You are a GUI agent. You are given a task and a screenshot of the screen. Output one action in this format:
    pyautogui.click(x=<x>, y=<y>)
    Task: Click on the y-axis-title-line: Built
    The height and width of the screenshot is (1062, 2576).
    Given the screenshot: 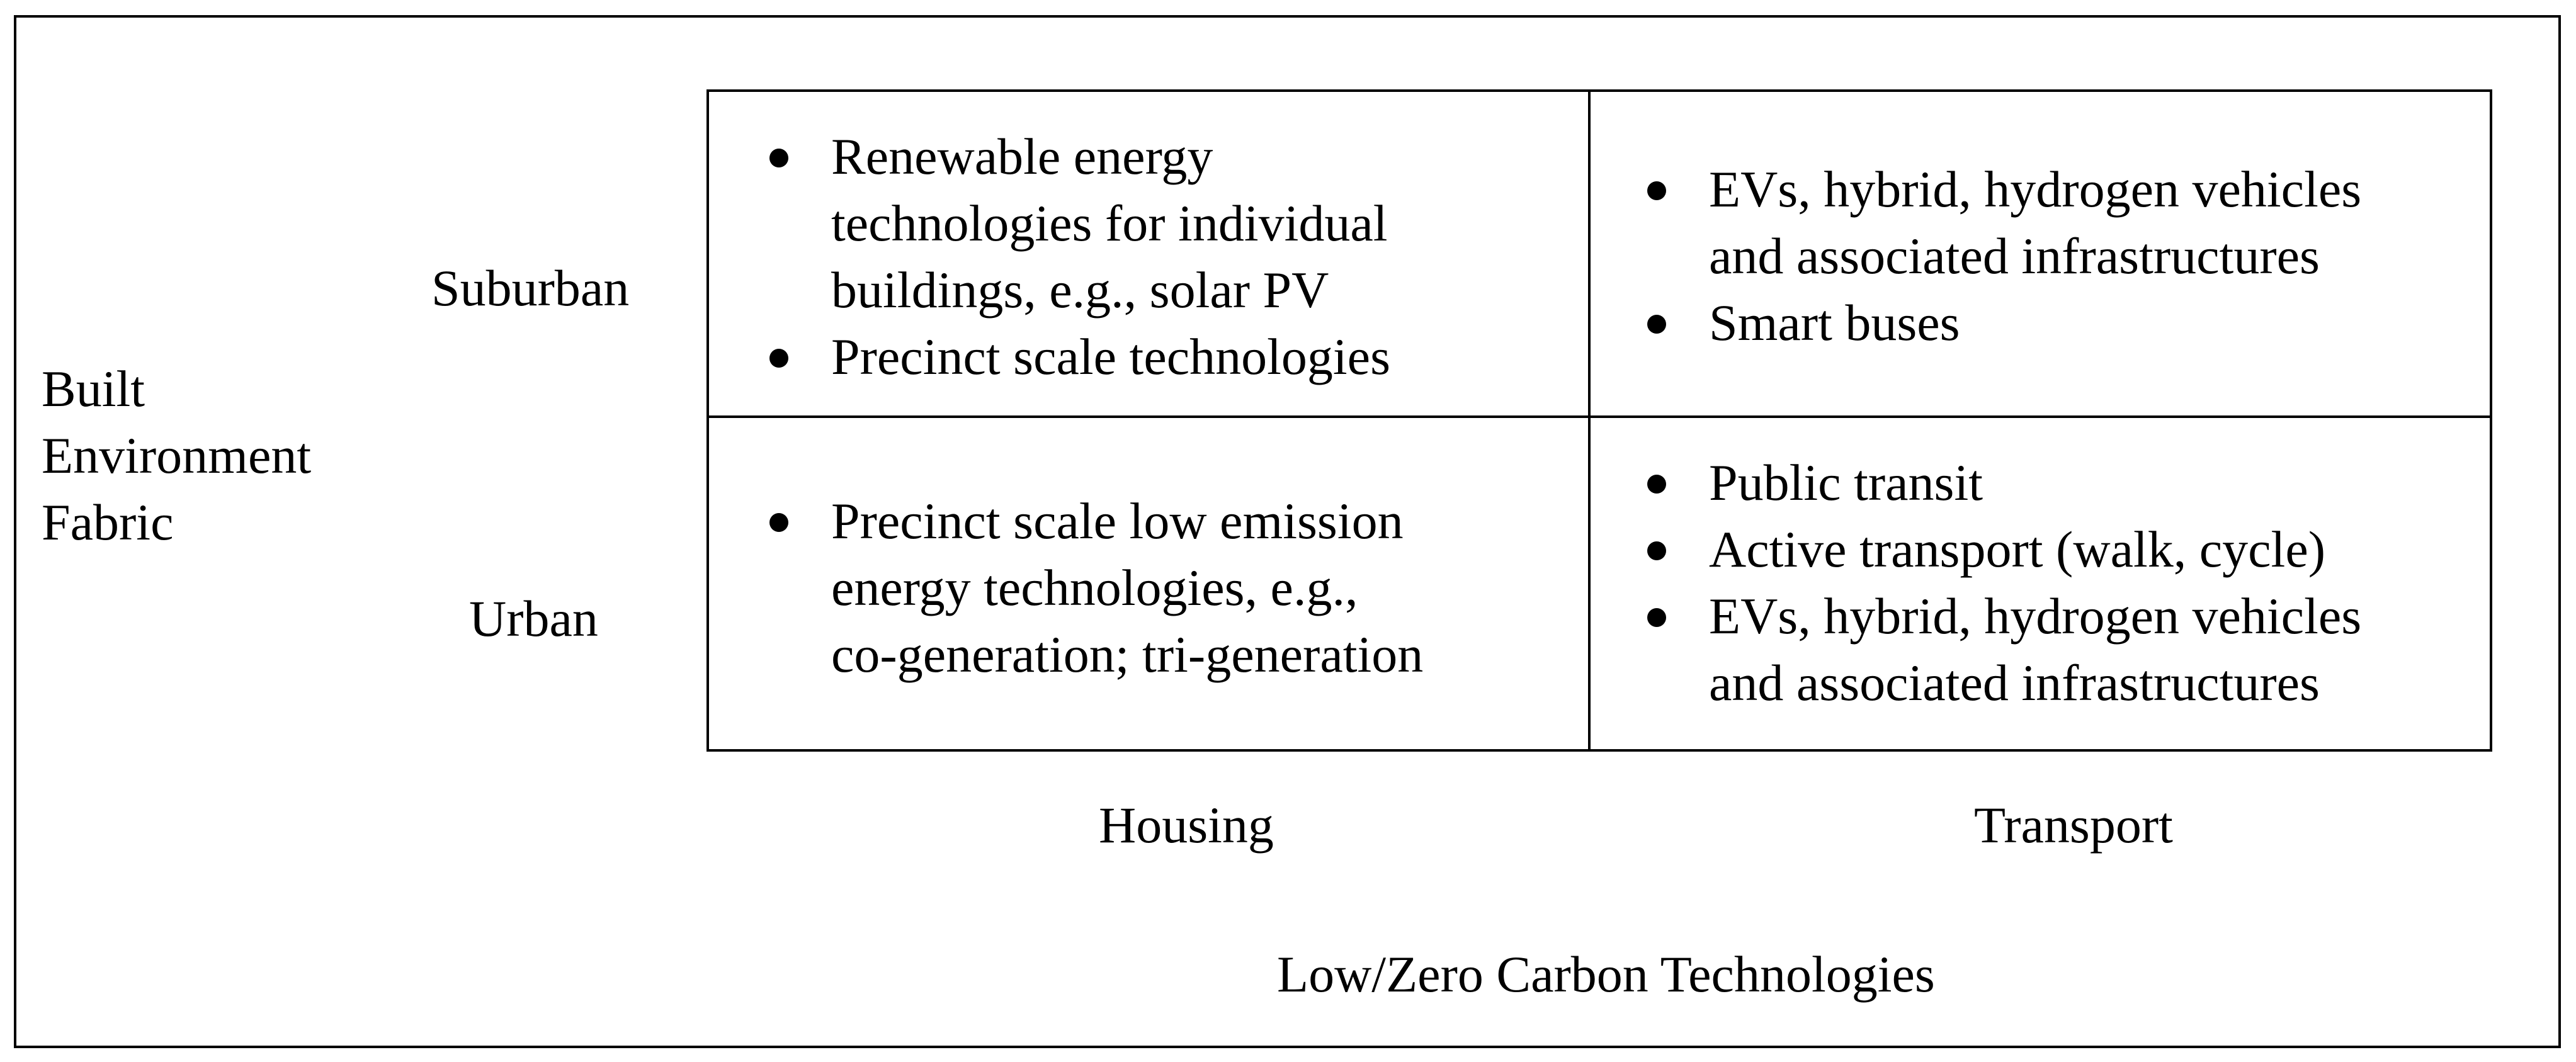 What is the action you would take?
    pyautogui.click(x=93, y=388)
    